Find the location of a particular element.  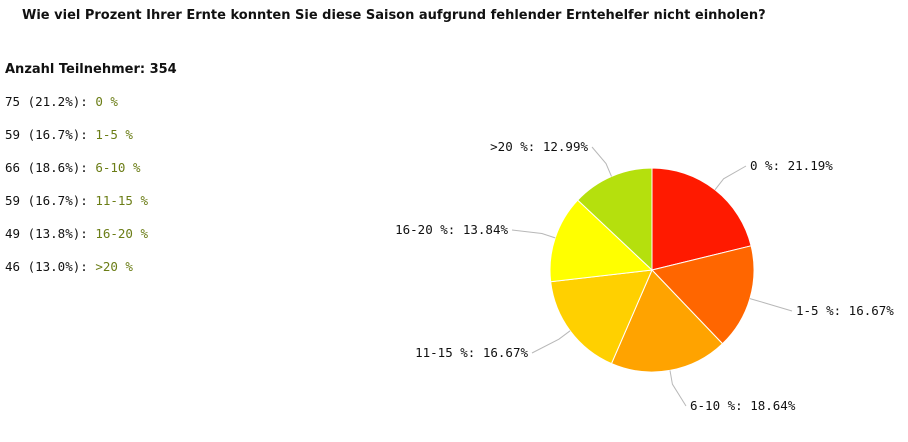

result-row: 66 (18.6%): 6-10 % is located at coordinates (76, 175).